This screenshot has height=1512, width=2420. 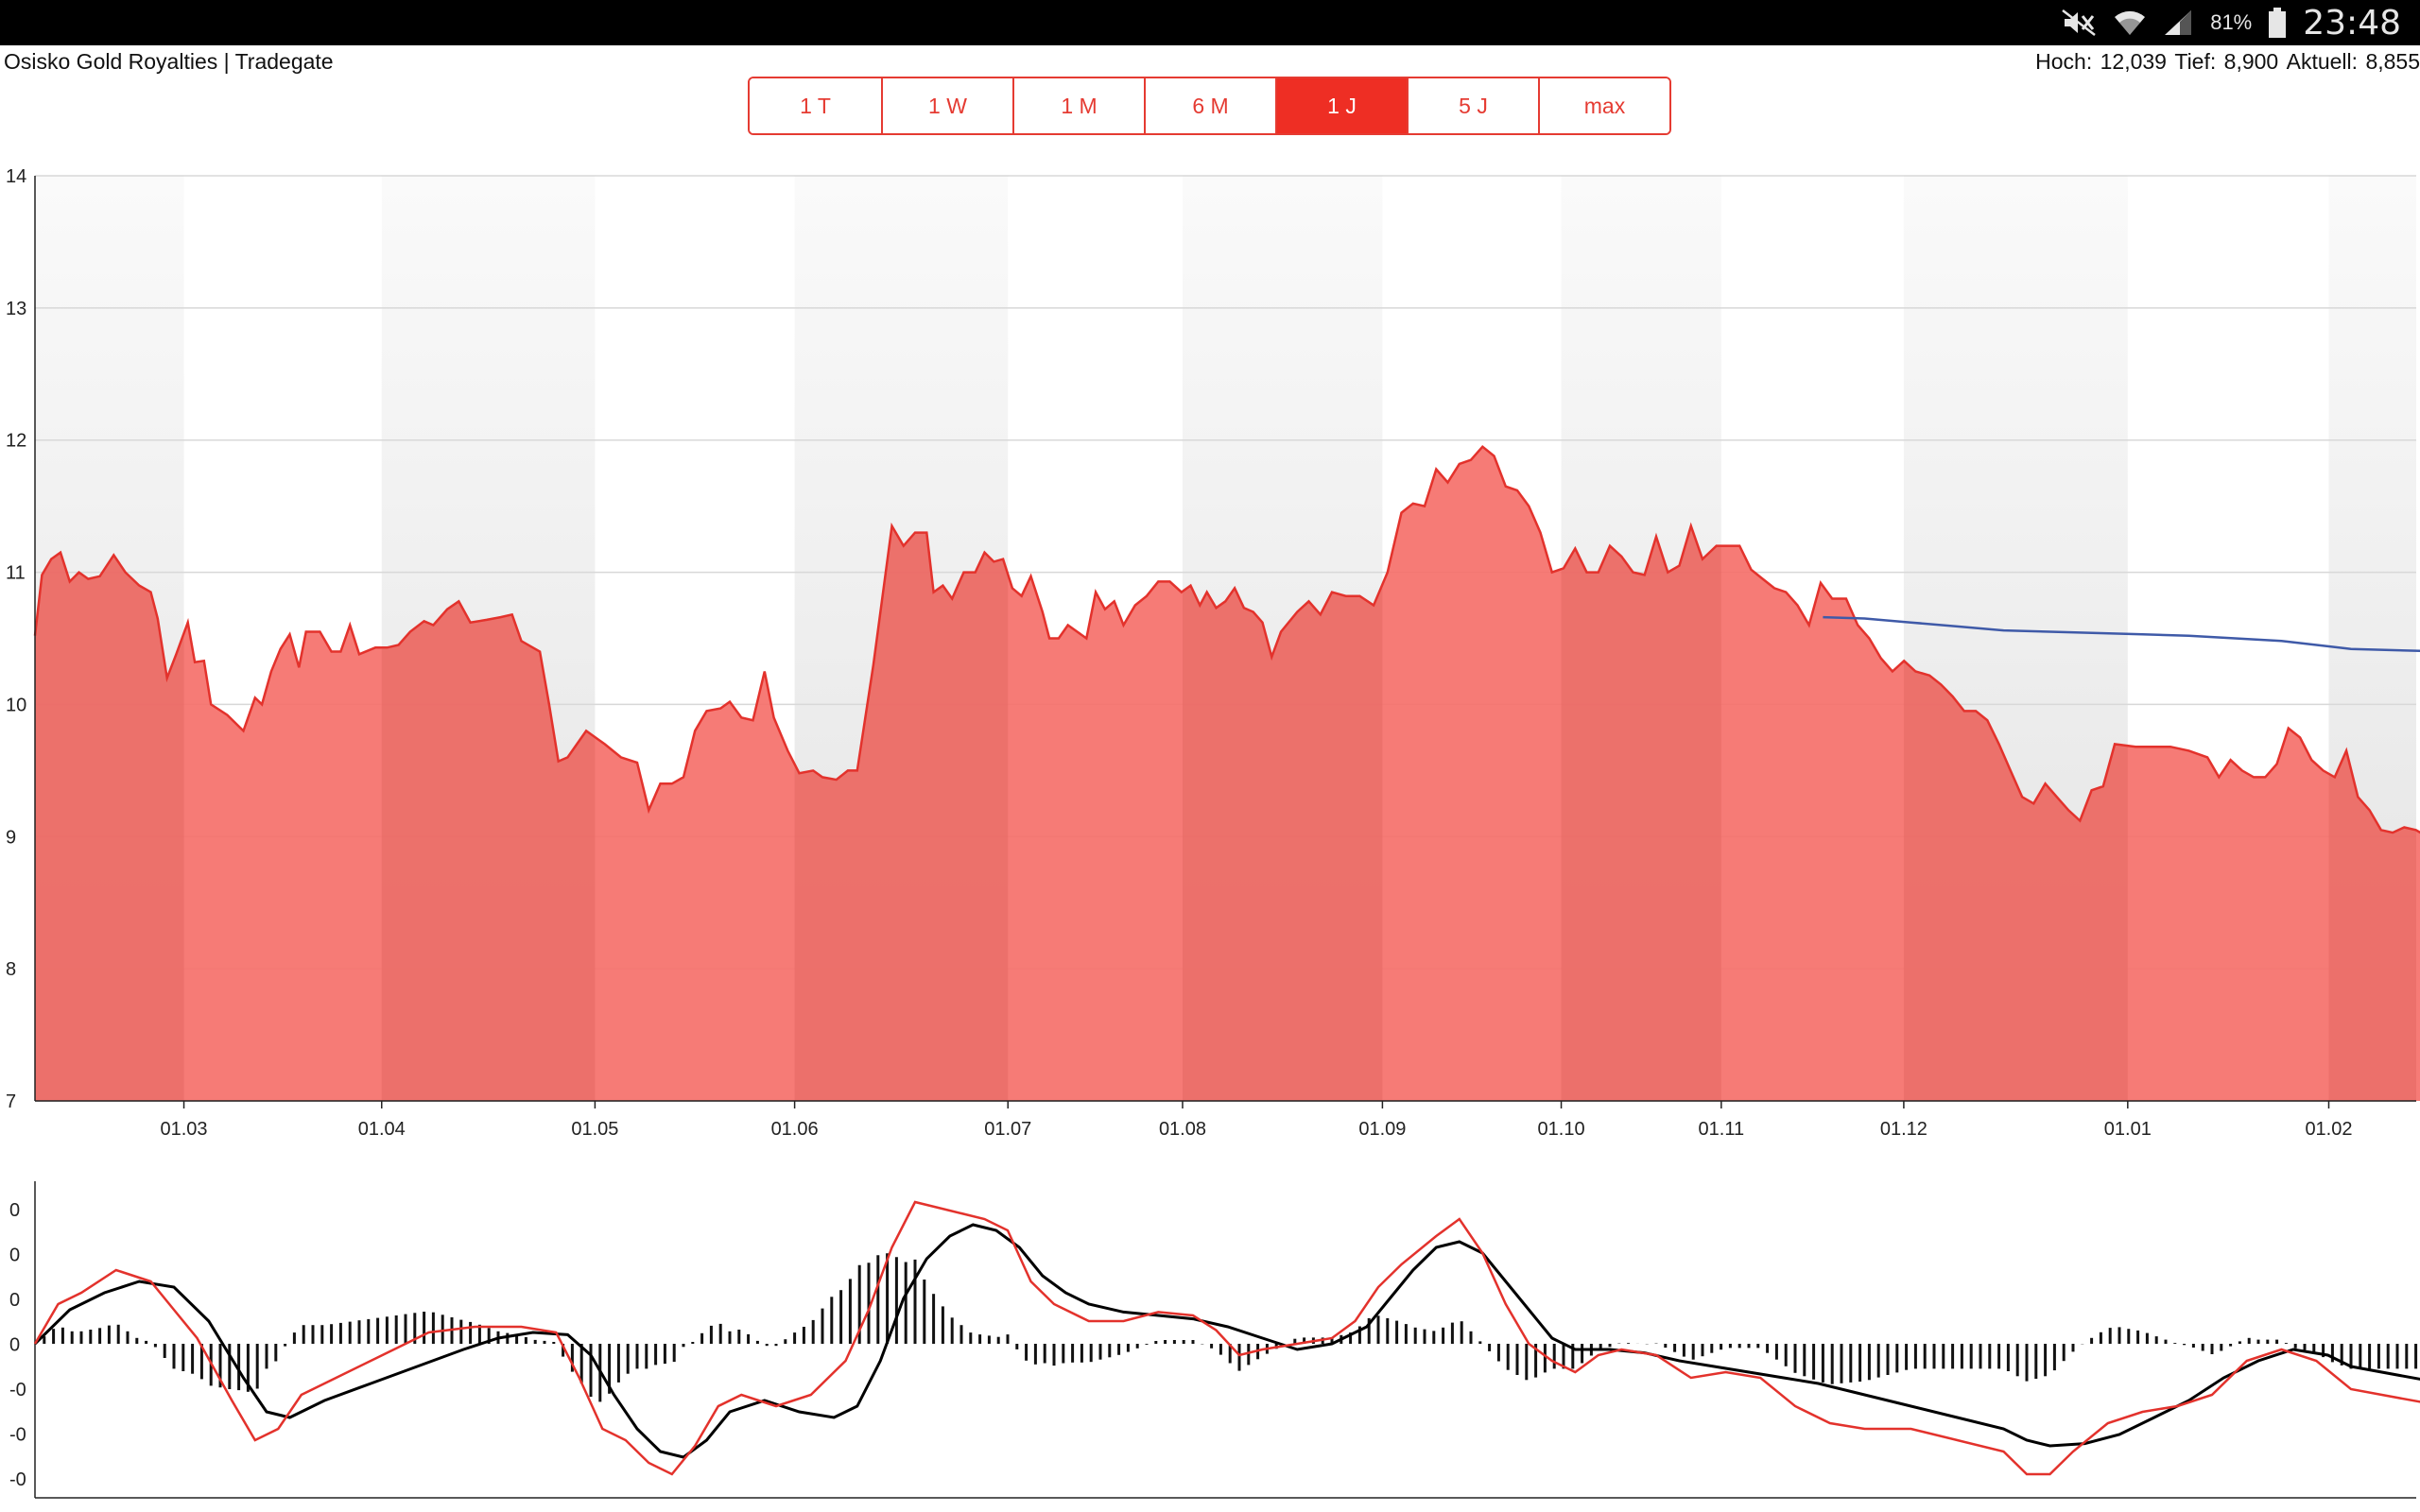 I want to click on x-tick-label: 01.01, so click(x=2128, y=1129).